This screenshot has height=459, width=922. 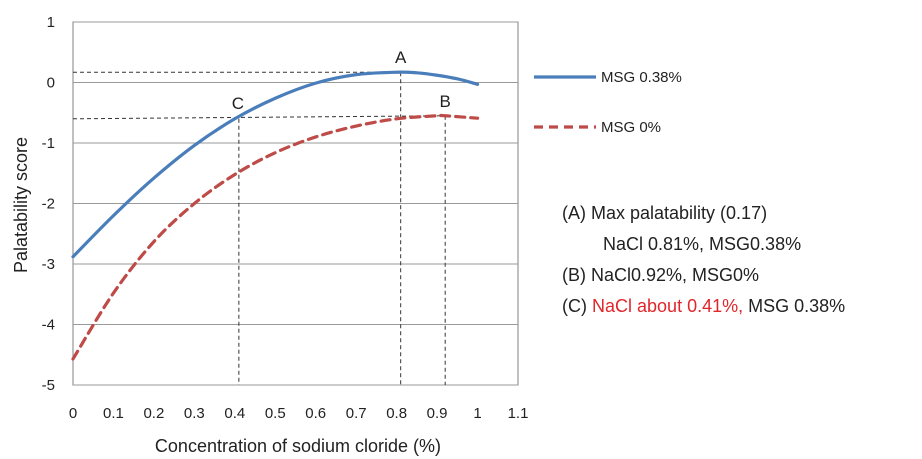 What do you see at coordinates (298, 446) in the screenshot?
I see `x-axis-title: Concentration of sodium cloride (%)` at bounding box center [298, 446].